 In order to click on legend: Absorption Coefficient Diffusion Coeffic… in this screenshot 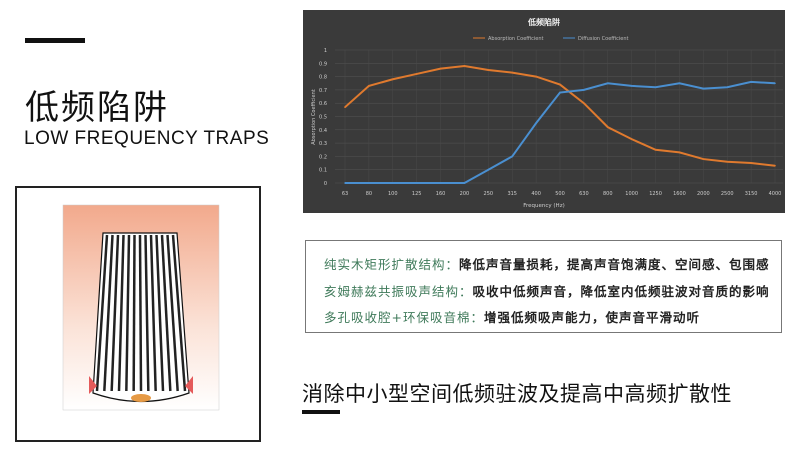, I will do `click(551, 39)`.